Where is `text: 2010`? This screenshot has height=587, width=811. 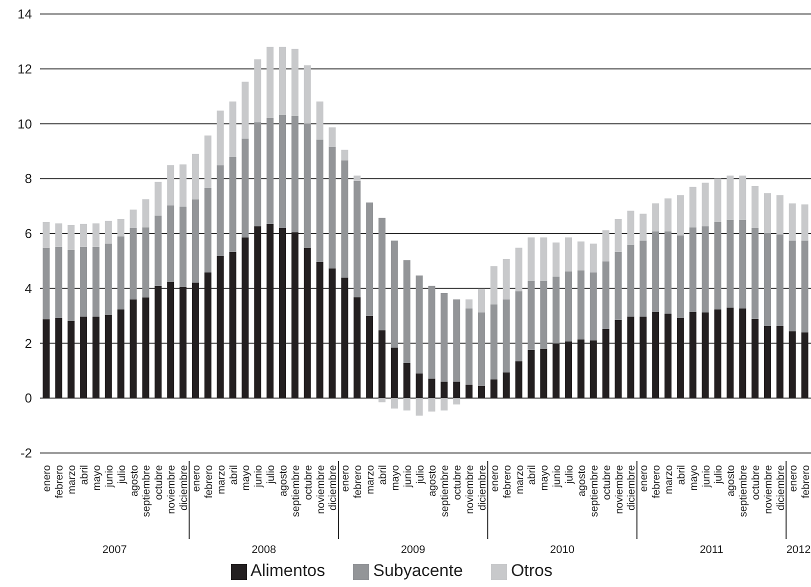 text: 2010 is located at coordinates (562, 550).